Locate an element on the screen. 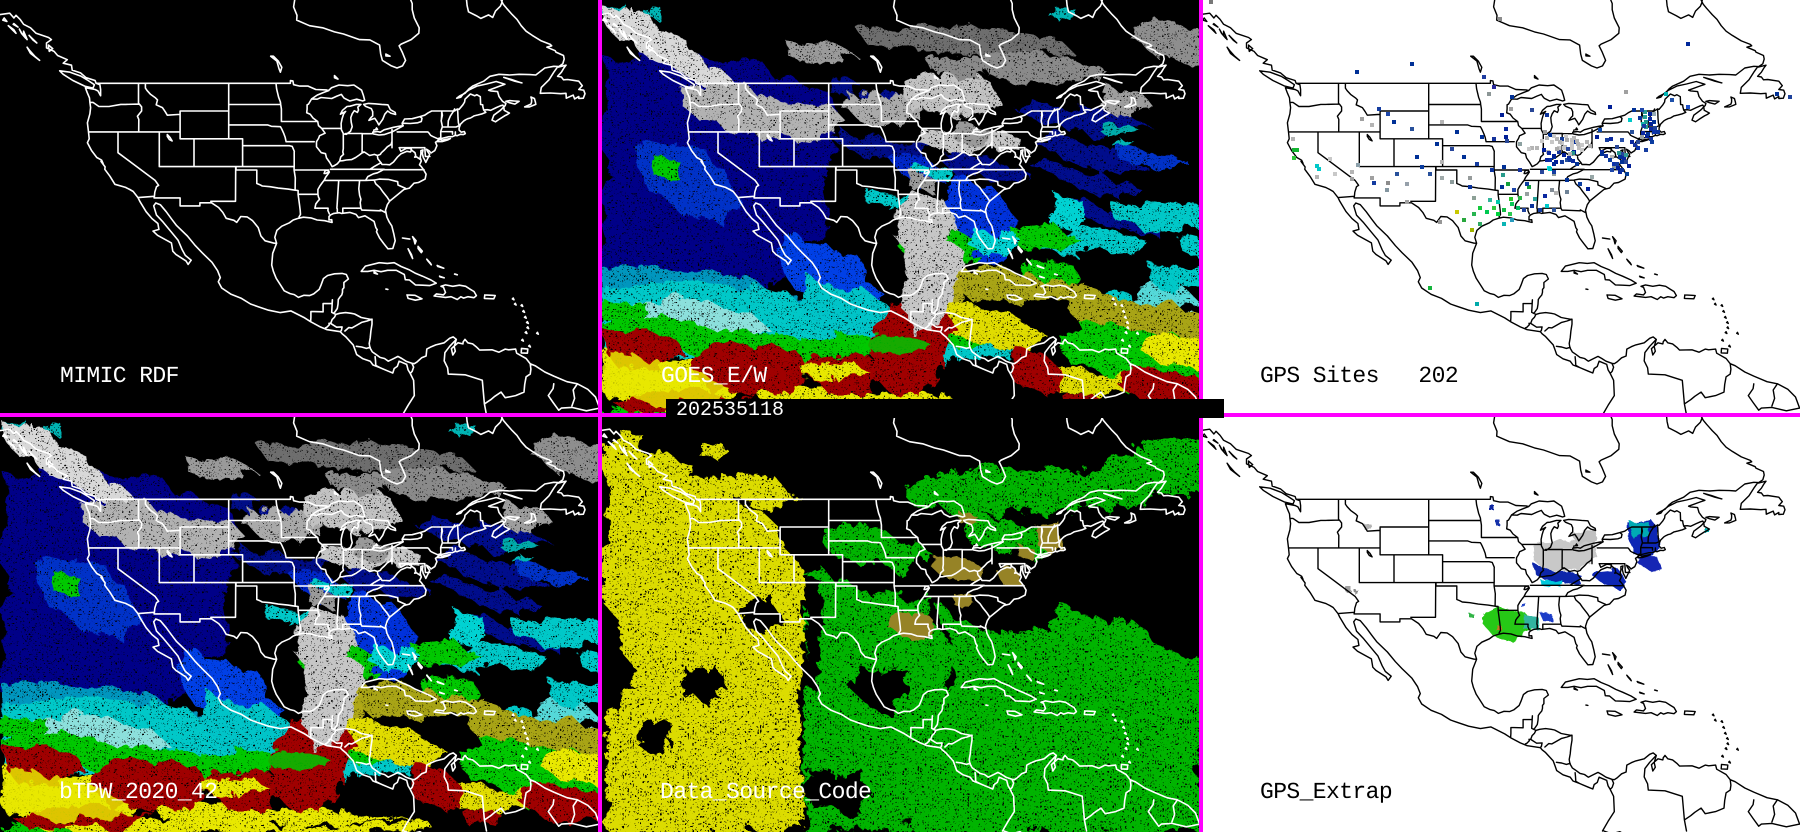 This screenshot has width=1800, height=832. svg-text: GOES_E/W is located at coordinates (714, 376).